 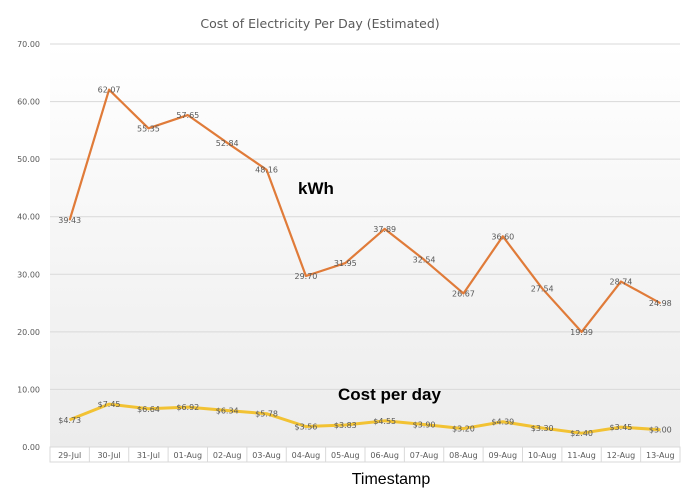 What do you see at coordinates (188, 455) in the screenshot?
I see `x-tick-label: 01-Aug` at bounding box center [188, 455].